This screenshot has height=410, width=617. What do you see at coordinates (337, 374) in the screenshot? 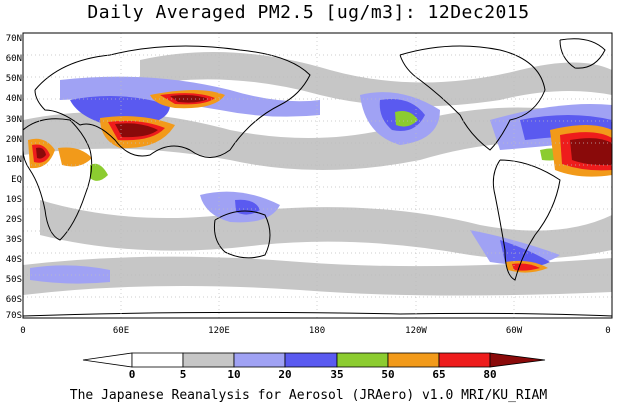
I see `colorbar-label-35: 35` at bounding box center [337, 374].